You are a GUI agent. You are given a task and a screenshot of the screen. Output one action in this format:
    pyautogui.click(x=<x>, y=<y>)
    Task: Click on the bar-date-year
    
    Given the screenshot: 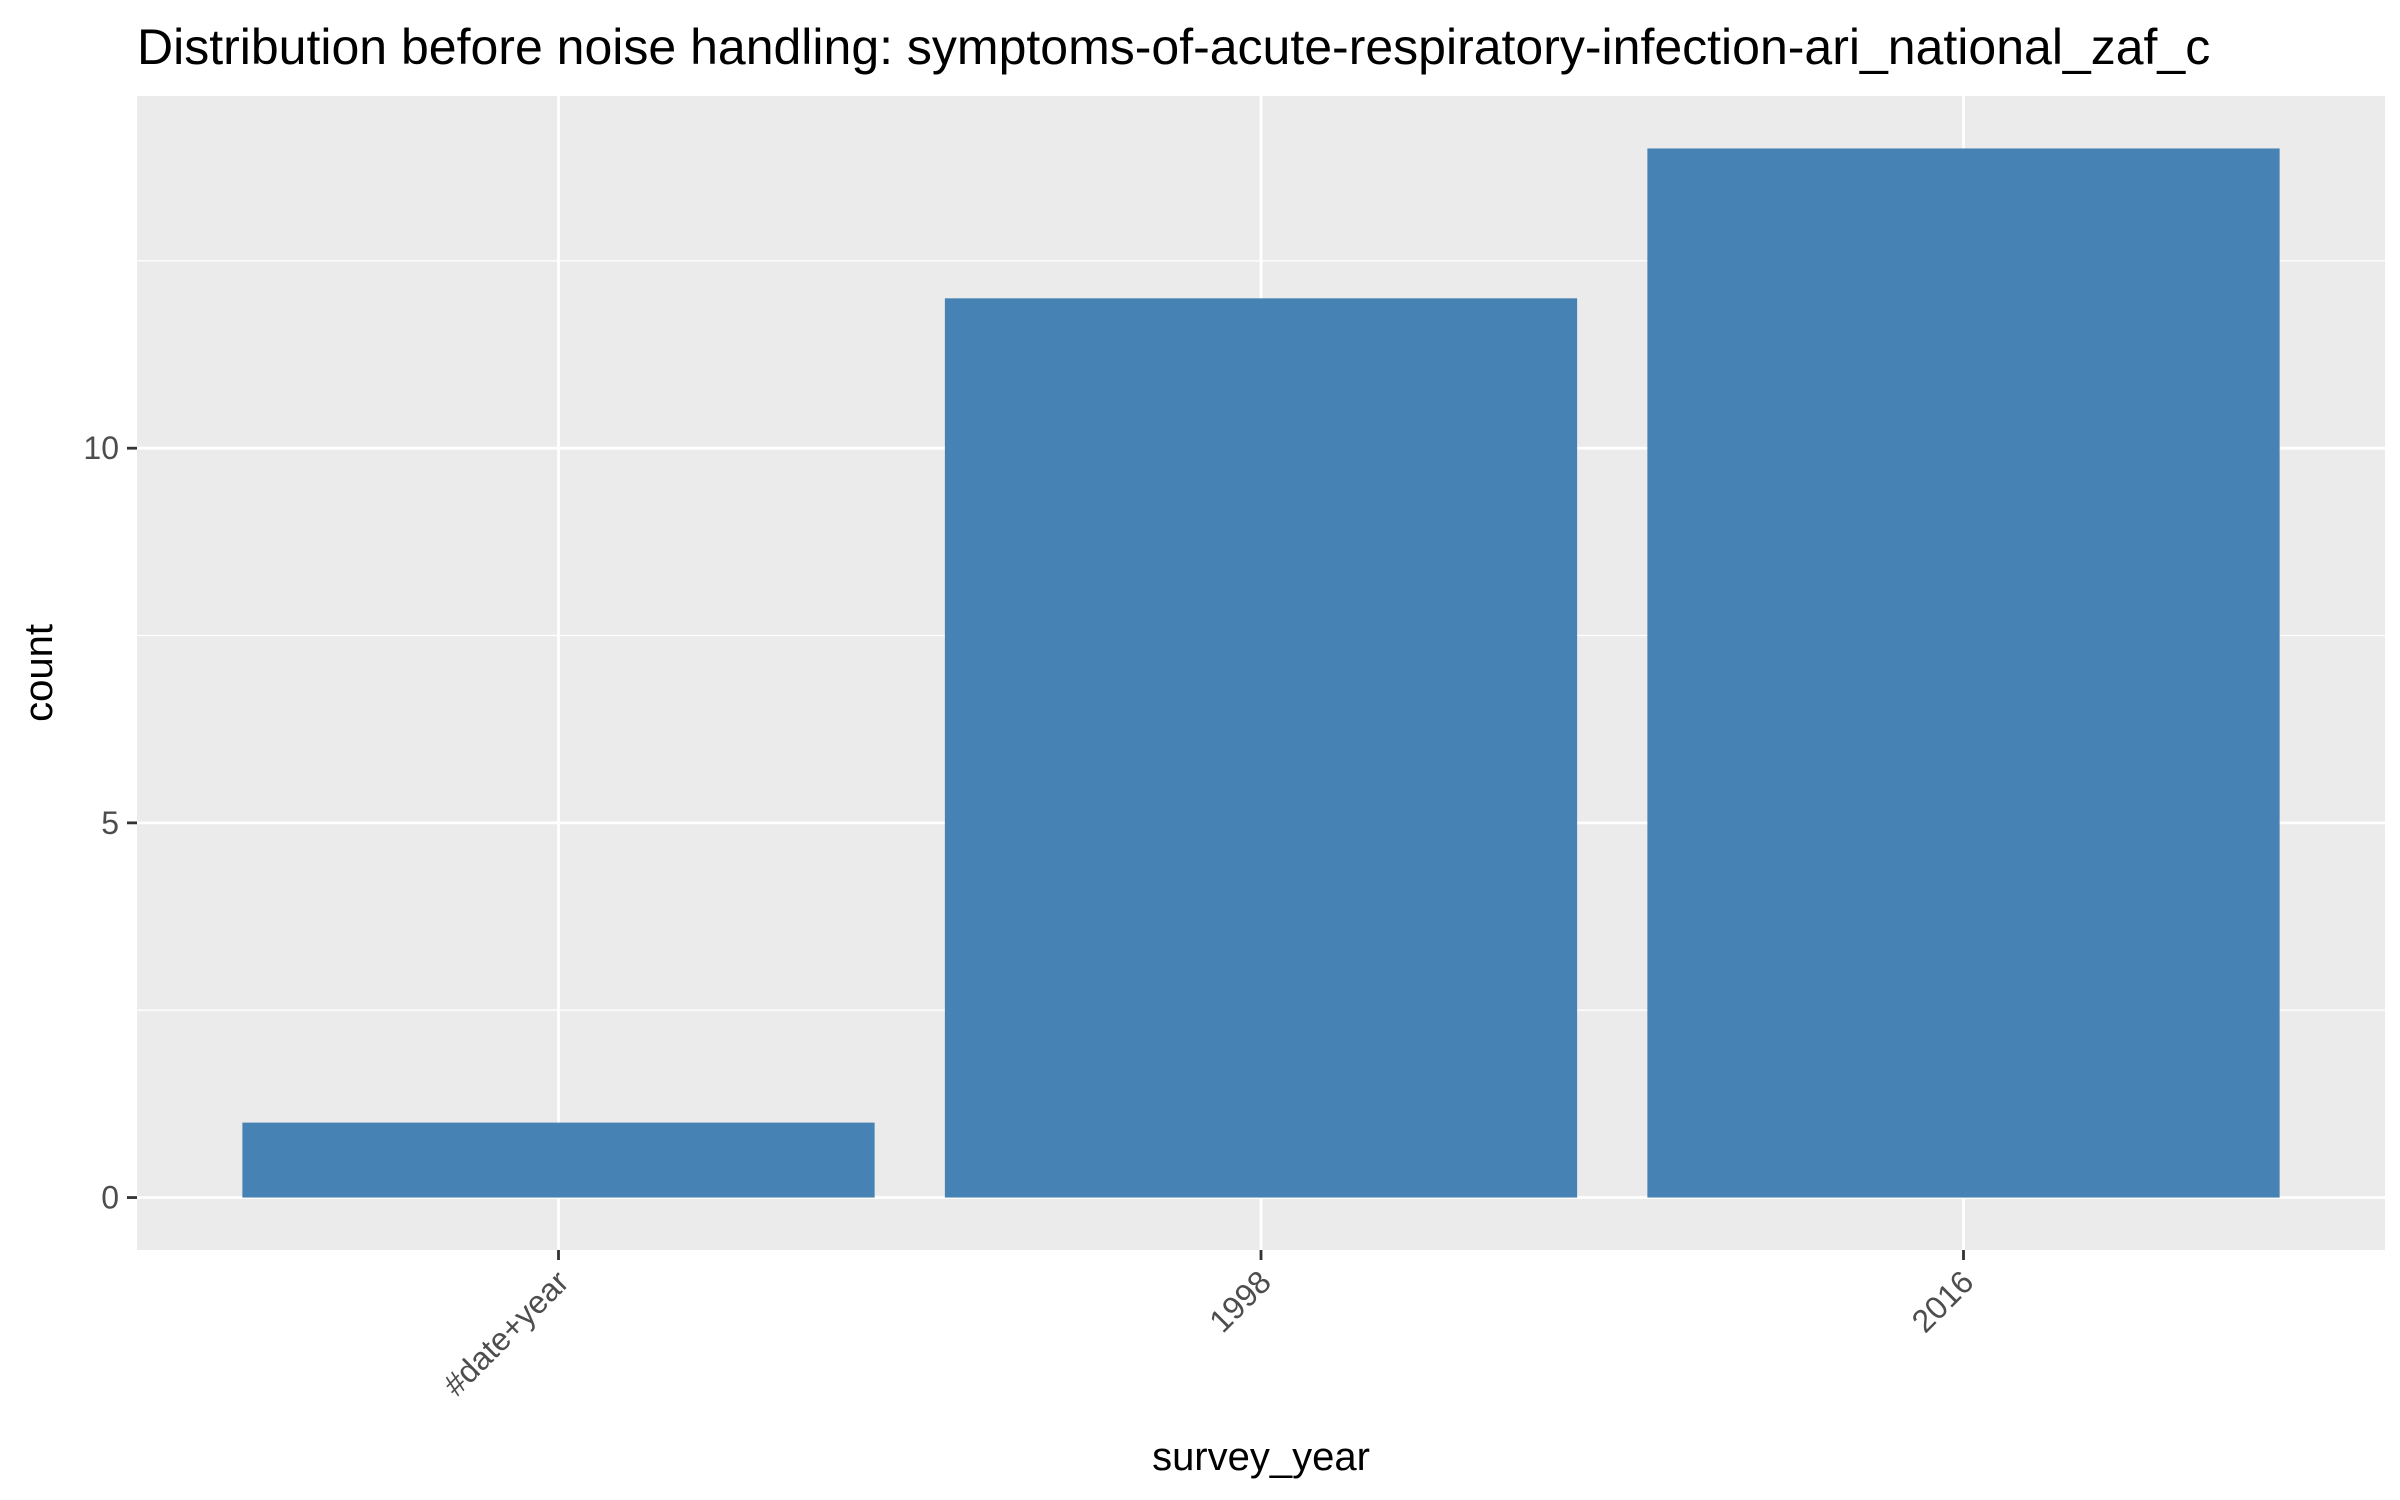 What is the action you would take?
    pyautogui.click(x=558, y=1160)
    